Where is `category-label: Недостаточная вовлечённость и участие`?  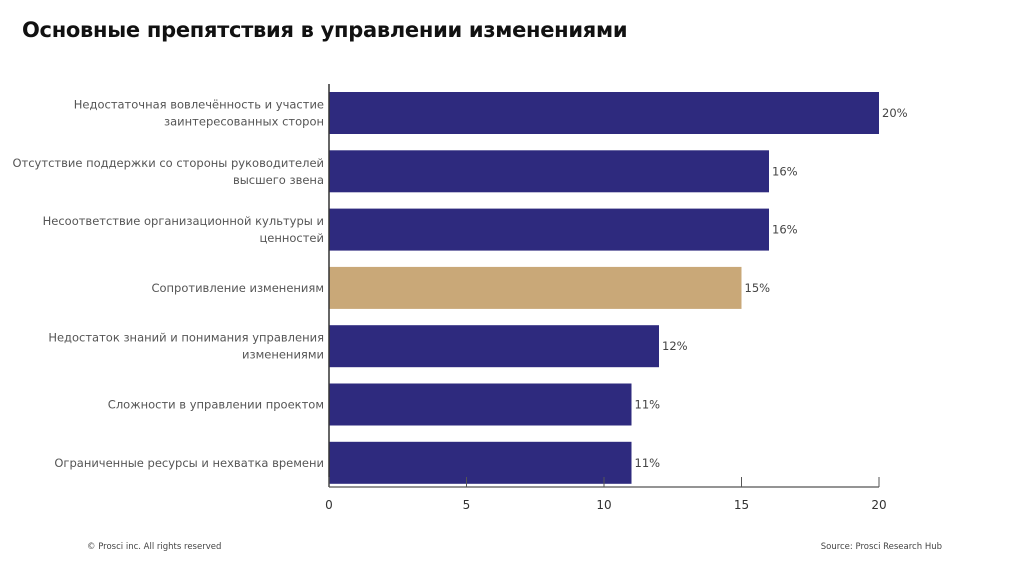
category-label: Недостаточная вовлечённость и участие is located at coordinates (199, 105).